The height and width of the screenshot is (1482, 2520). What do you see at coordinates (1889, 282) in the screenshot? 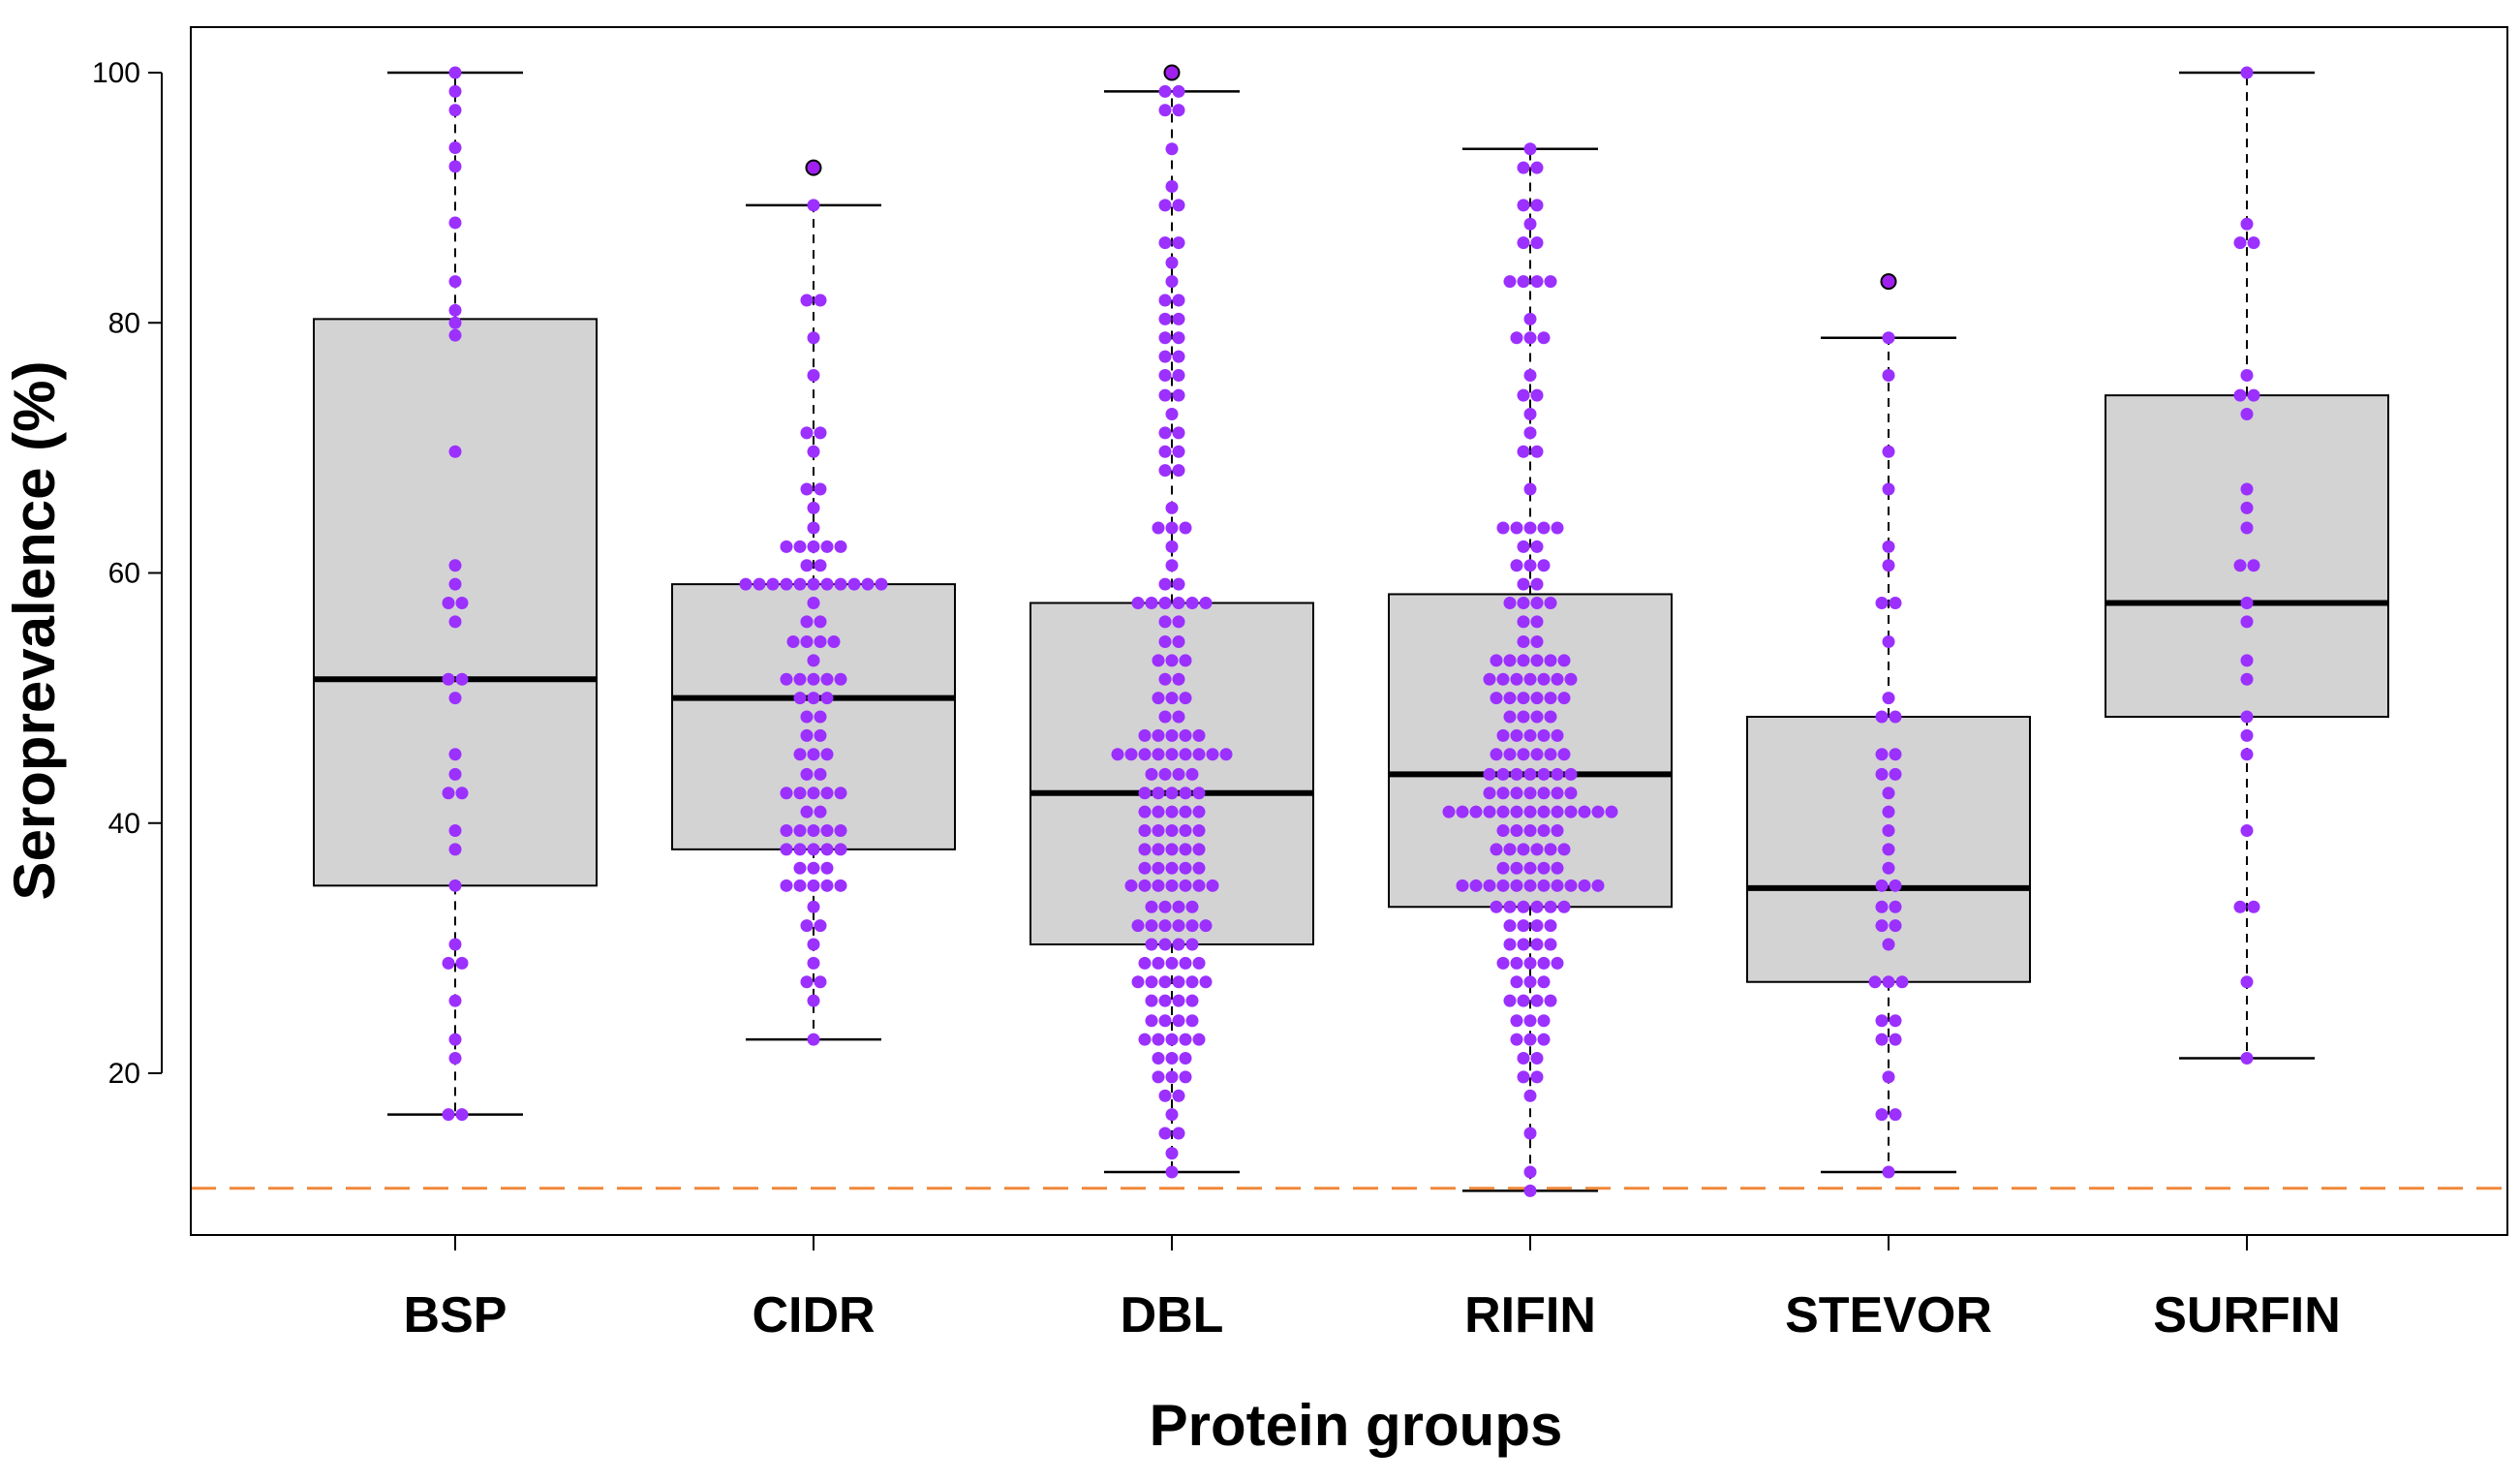
I see `outlier-point-stevor` at bounding box center [1889, 282].